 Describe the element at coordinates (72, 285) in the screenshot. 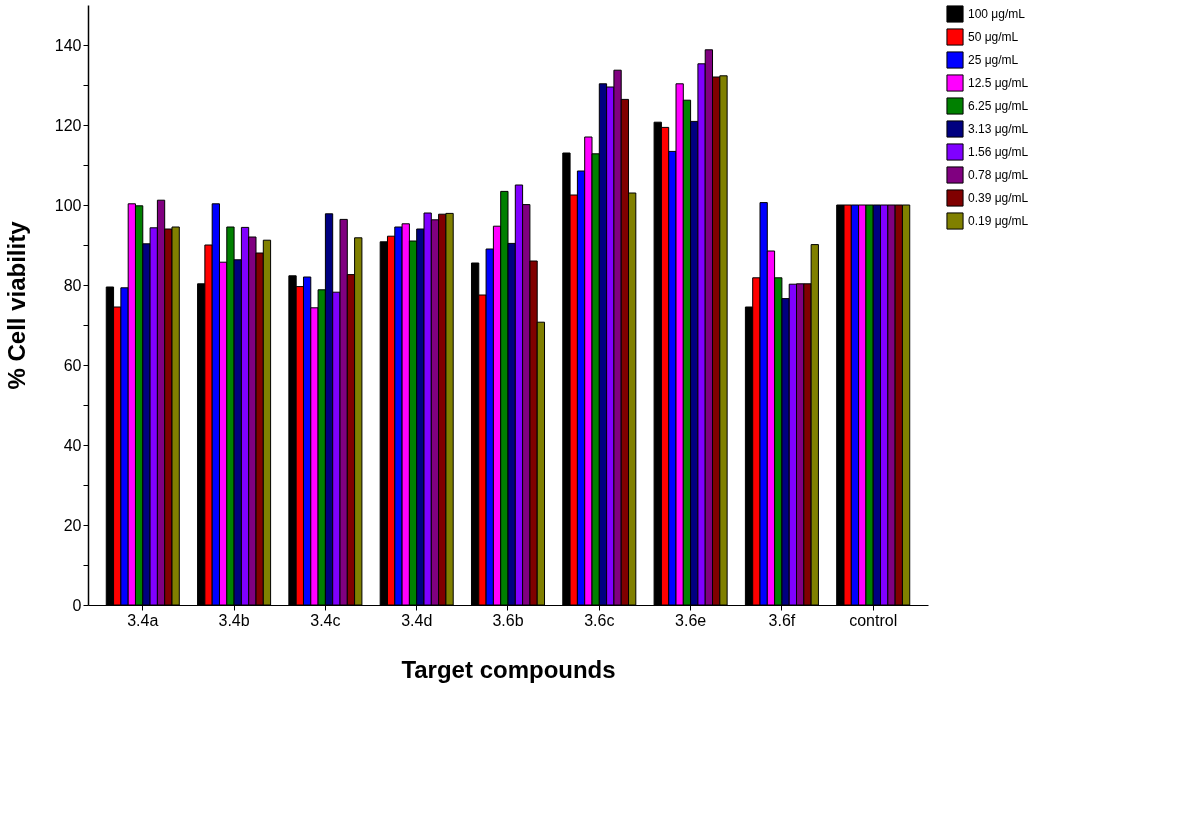

I see `y-tick-label: 80` at that location.